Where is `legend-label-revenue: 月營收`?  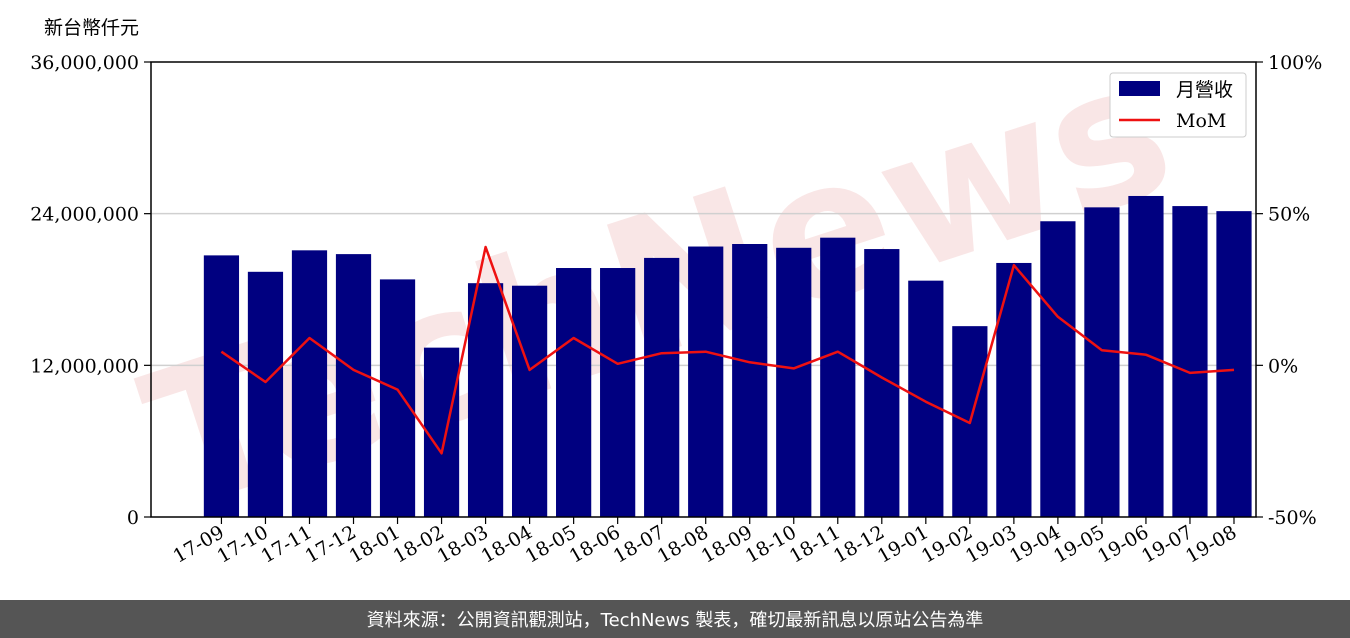
legend-label-revenue: 月營收 is located at coordinates (1204, 90).